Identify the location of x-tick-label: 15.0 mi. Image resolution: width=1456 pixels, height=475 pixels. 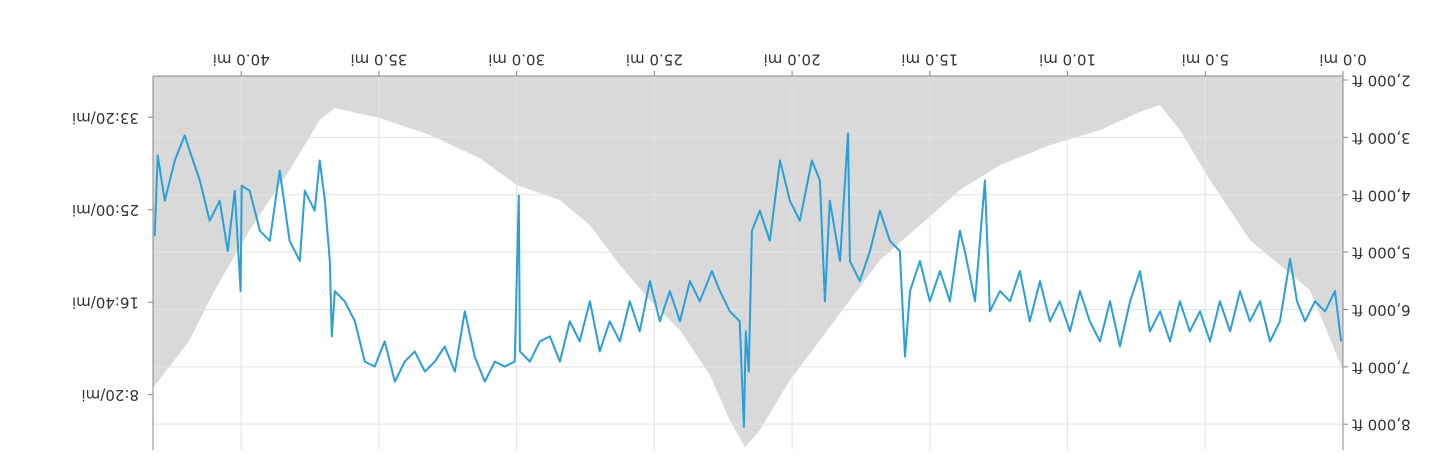
(929, 60).